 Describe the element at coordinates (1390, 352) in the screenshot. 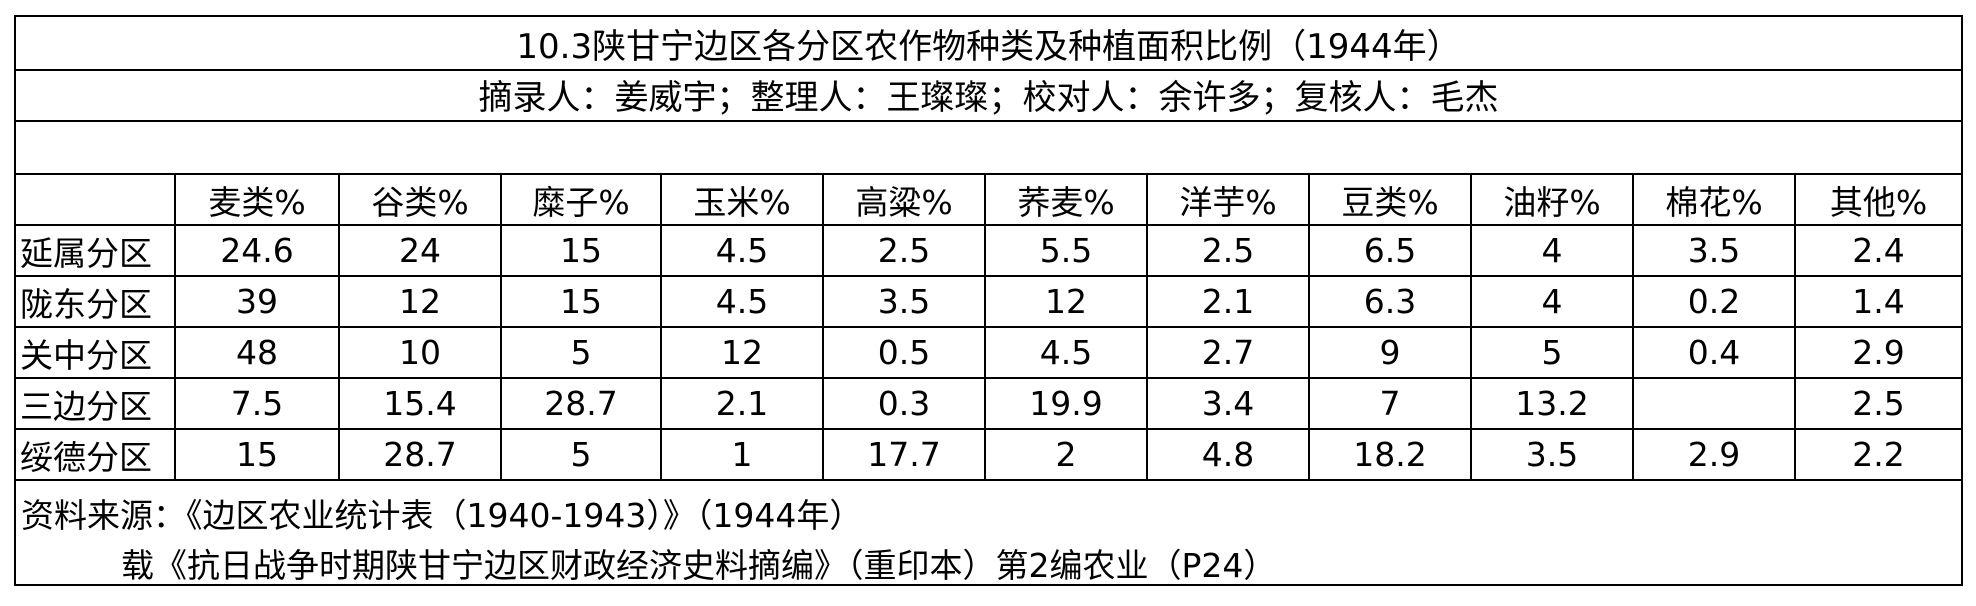

I see `table-cell: 9` at that location.